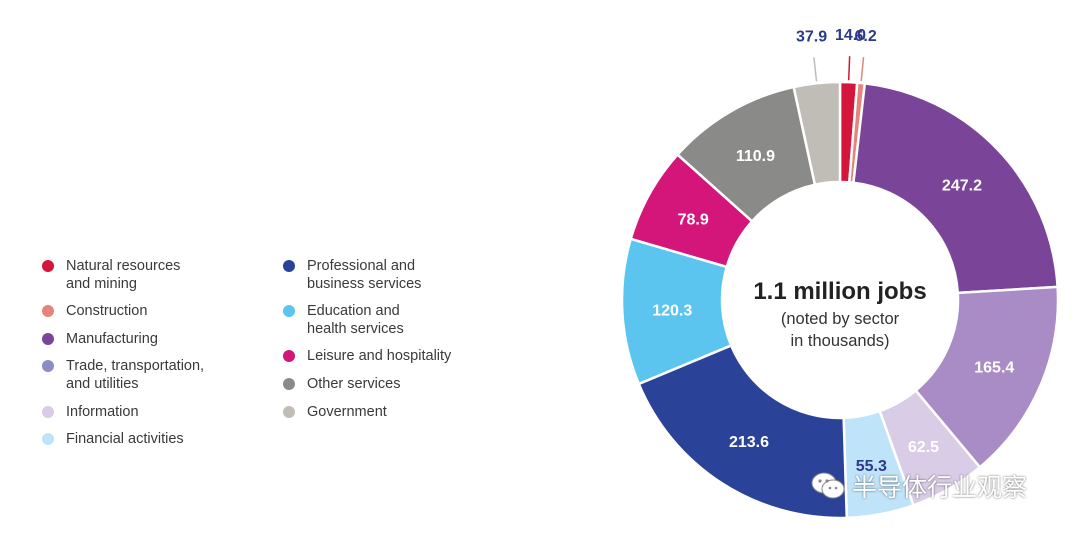  I want to click on legend-item: Manufacturing, so click(100, 339).